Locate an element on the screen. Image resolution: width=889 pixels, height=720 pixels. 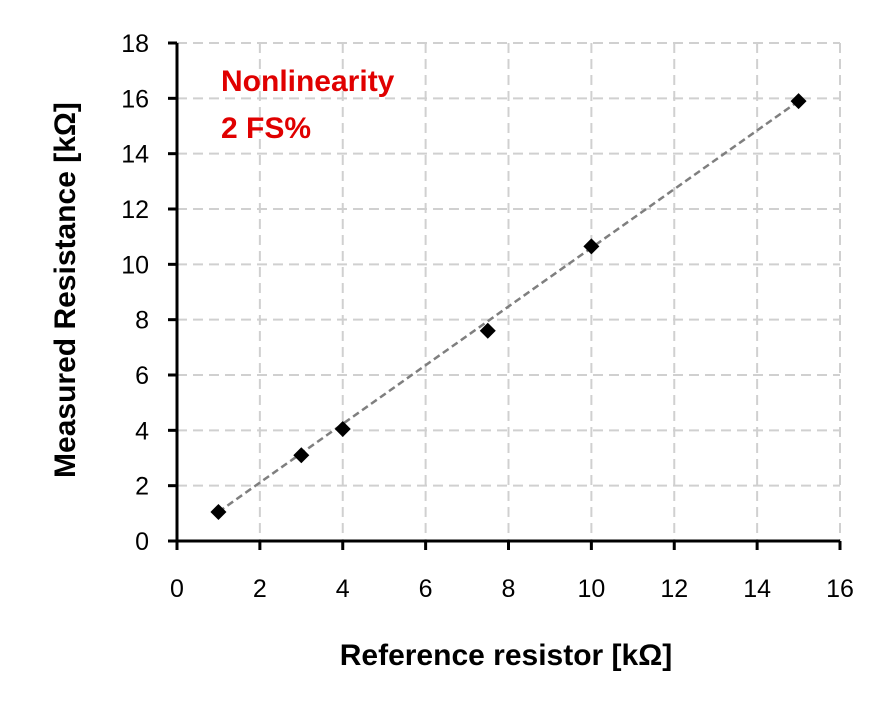
x-tick-labels: 0 2 4 6 8 10 12 14 16 is located at coordinates (512, 589).